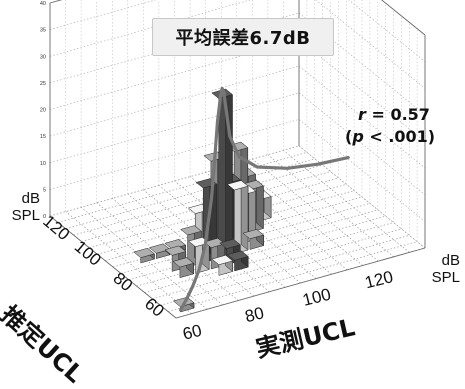 The image size is (465, 389). I want to click on z-tick-label: 25, so click(43, 84).